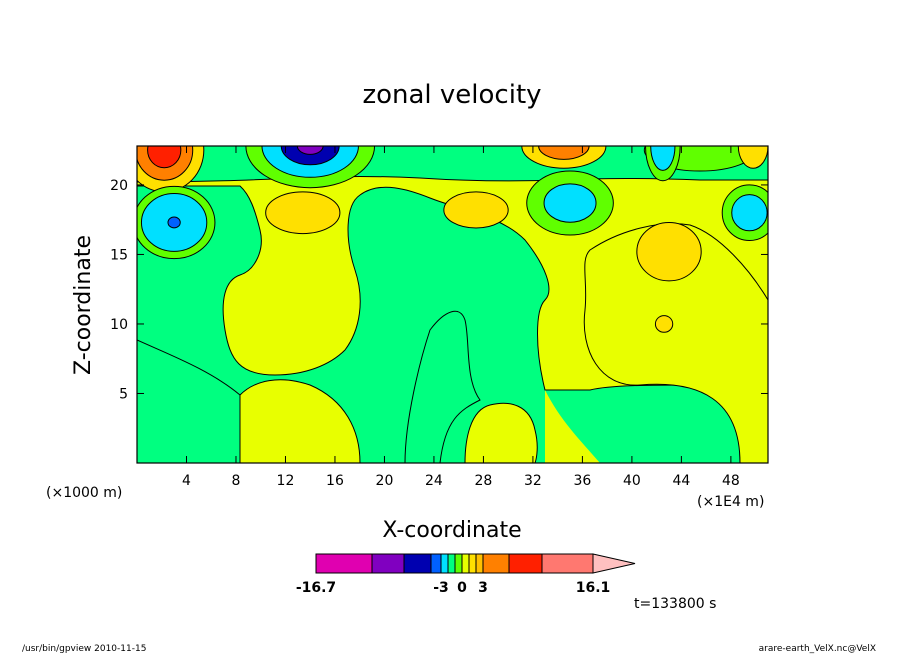 Image resolution: width=904 pixels, height=654 pixels. I want to click on x-tick-label: 12, so click(286, 481).